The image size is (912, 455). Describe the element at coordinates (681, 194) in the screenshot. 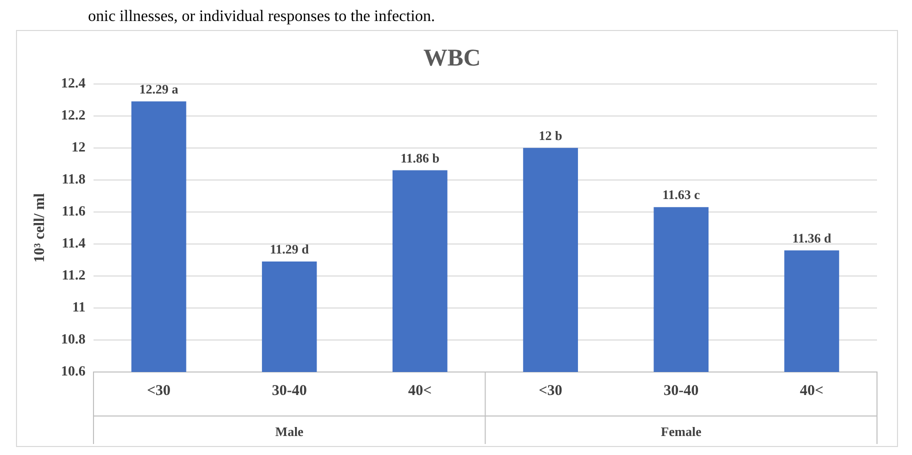

I see `data-label: 11.63 c` at that location.